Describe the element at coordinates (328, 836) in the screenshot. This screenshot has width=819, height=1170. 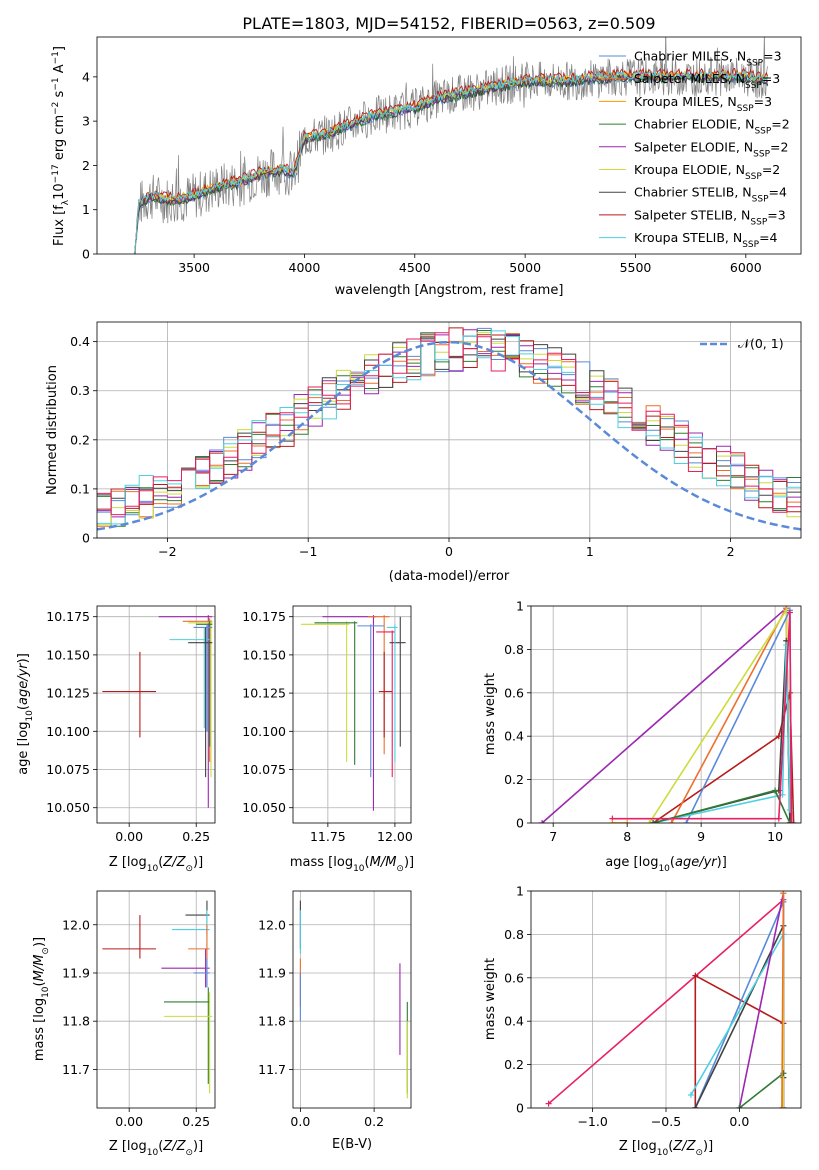
I see `x-tick-label: 11.75` at that location.